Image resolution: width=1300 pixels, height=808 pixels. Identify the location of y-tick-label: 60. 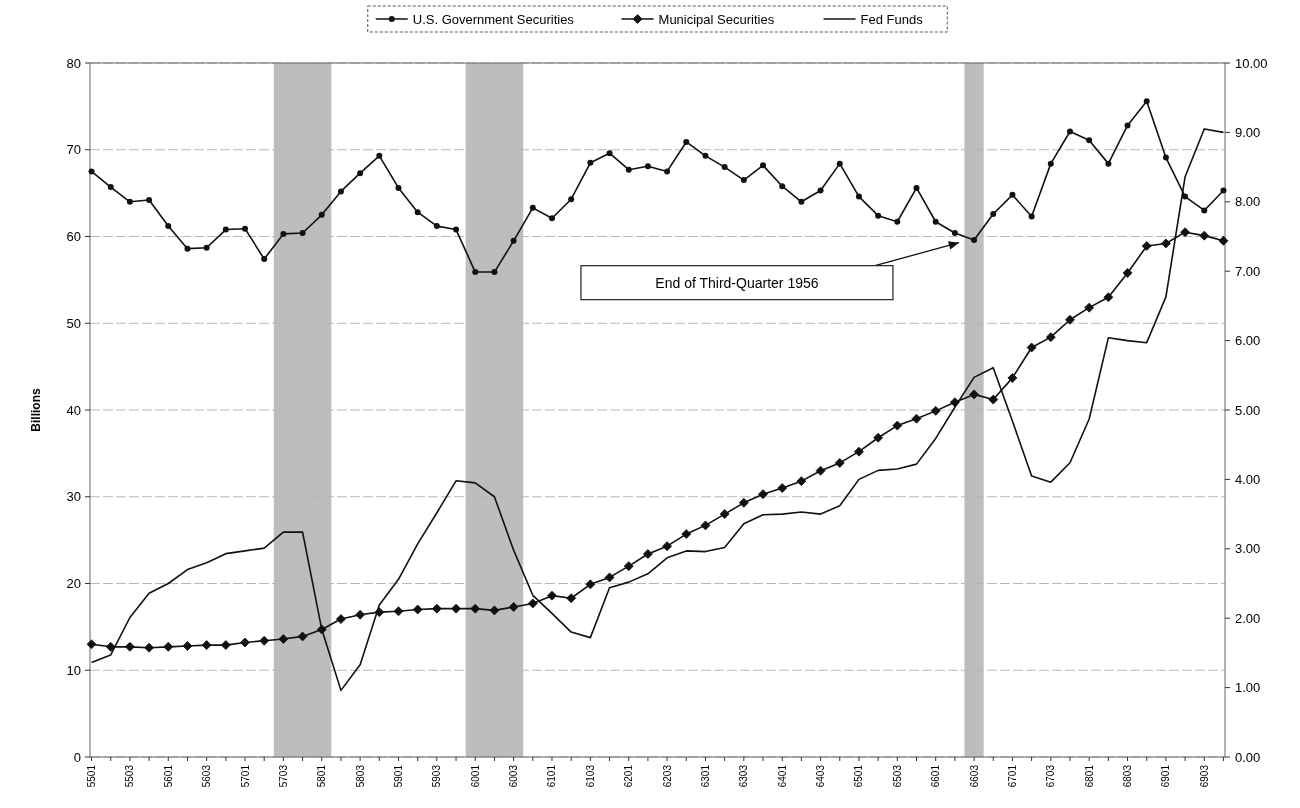
(73, 237).